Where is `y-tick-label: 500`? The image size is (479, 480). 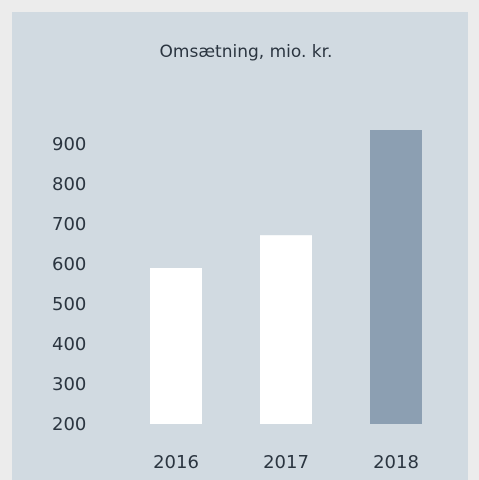
y-tick-label: 500 is located at coordinates (69, 304).